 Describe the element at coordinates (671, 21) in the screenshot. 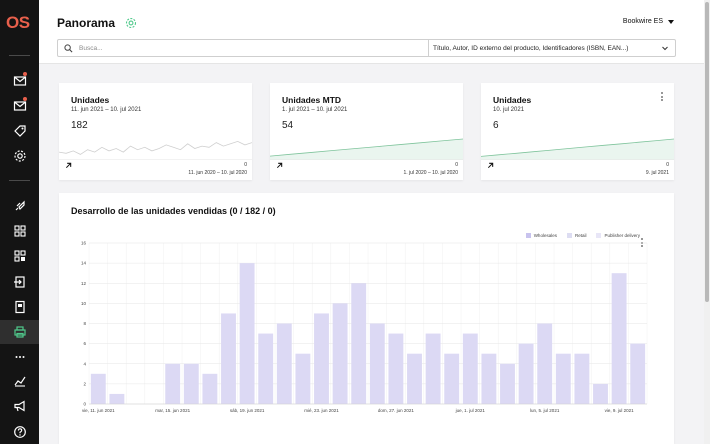

I see `caret-down-icon` at that location.